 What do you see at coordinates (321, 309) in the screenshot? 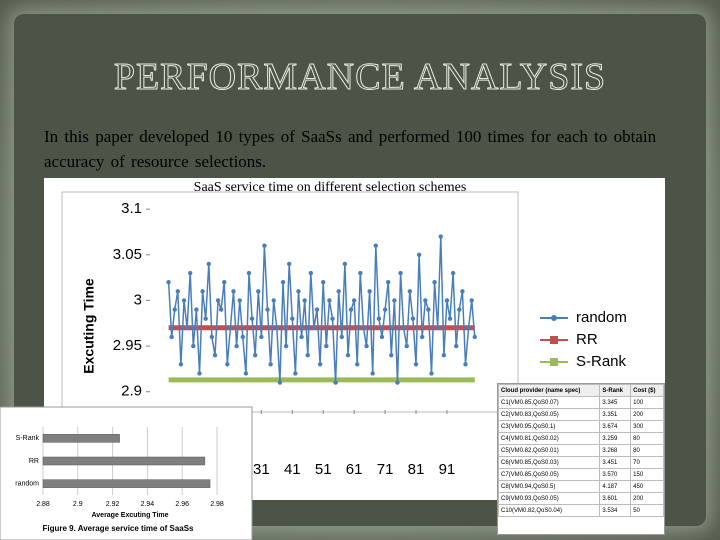
I see `series-line` at bounding box center [321, 309].